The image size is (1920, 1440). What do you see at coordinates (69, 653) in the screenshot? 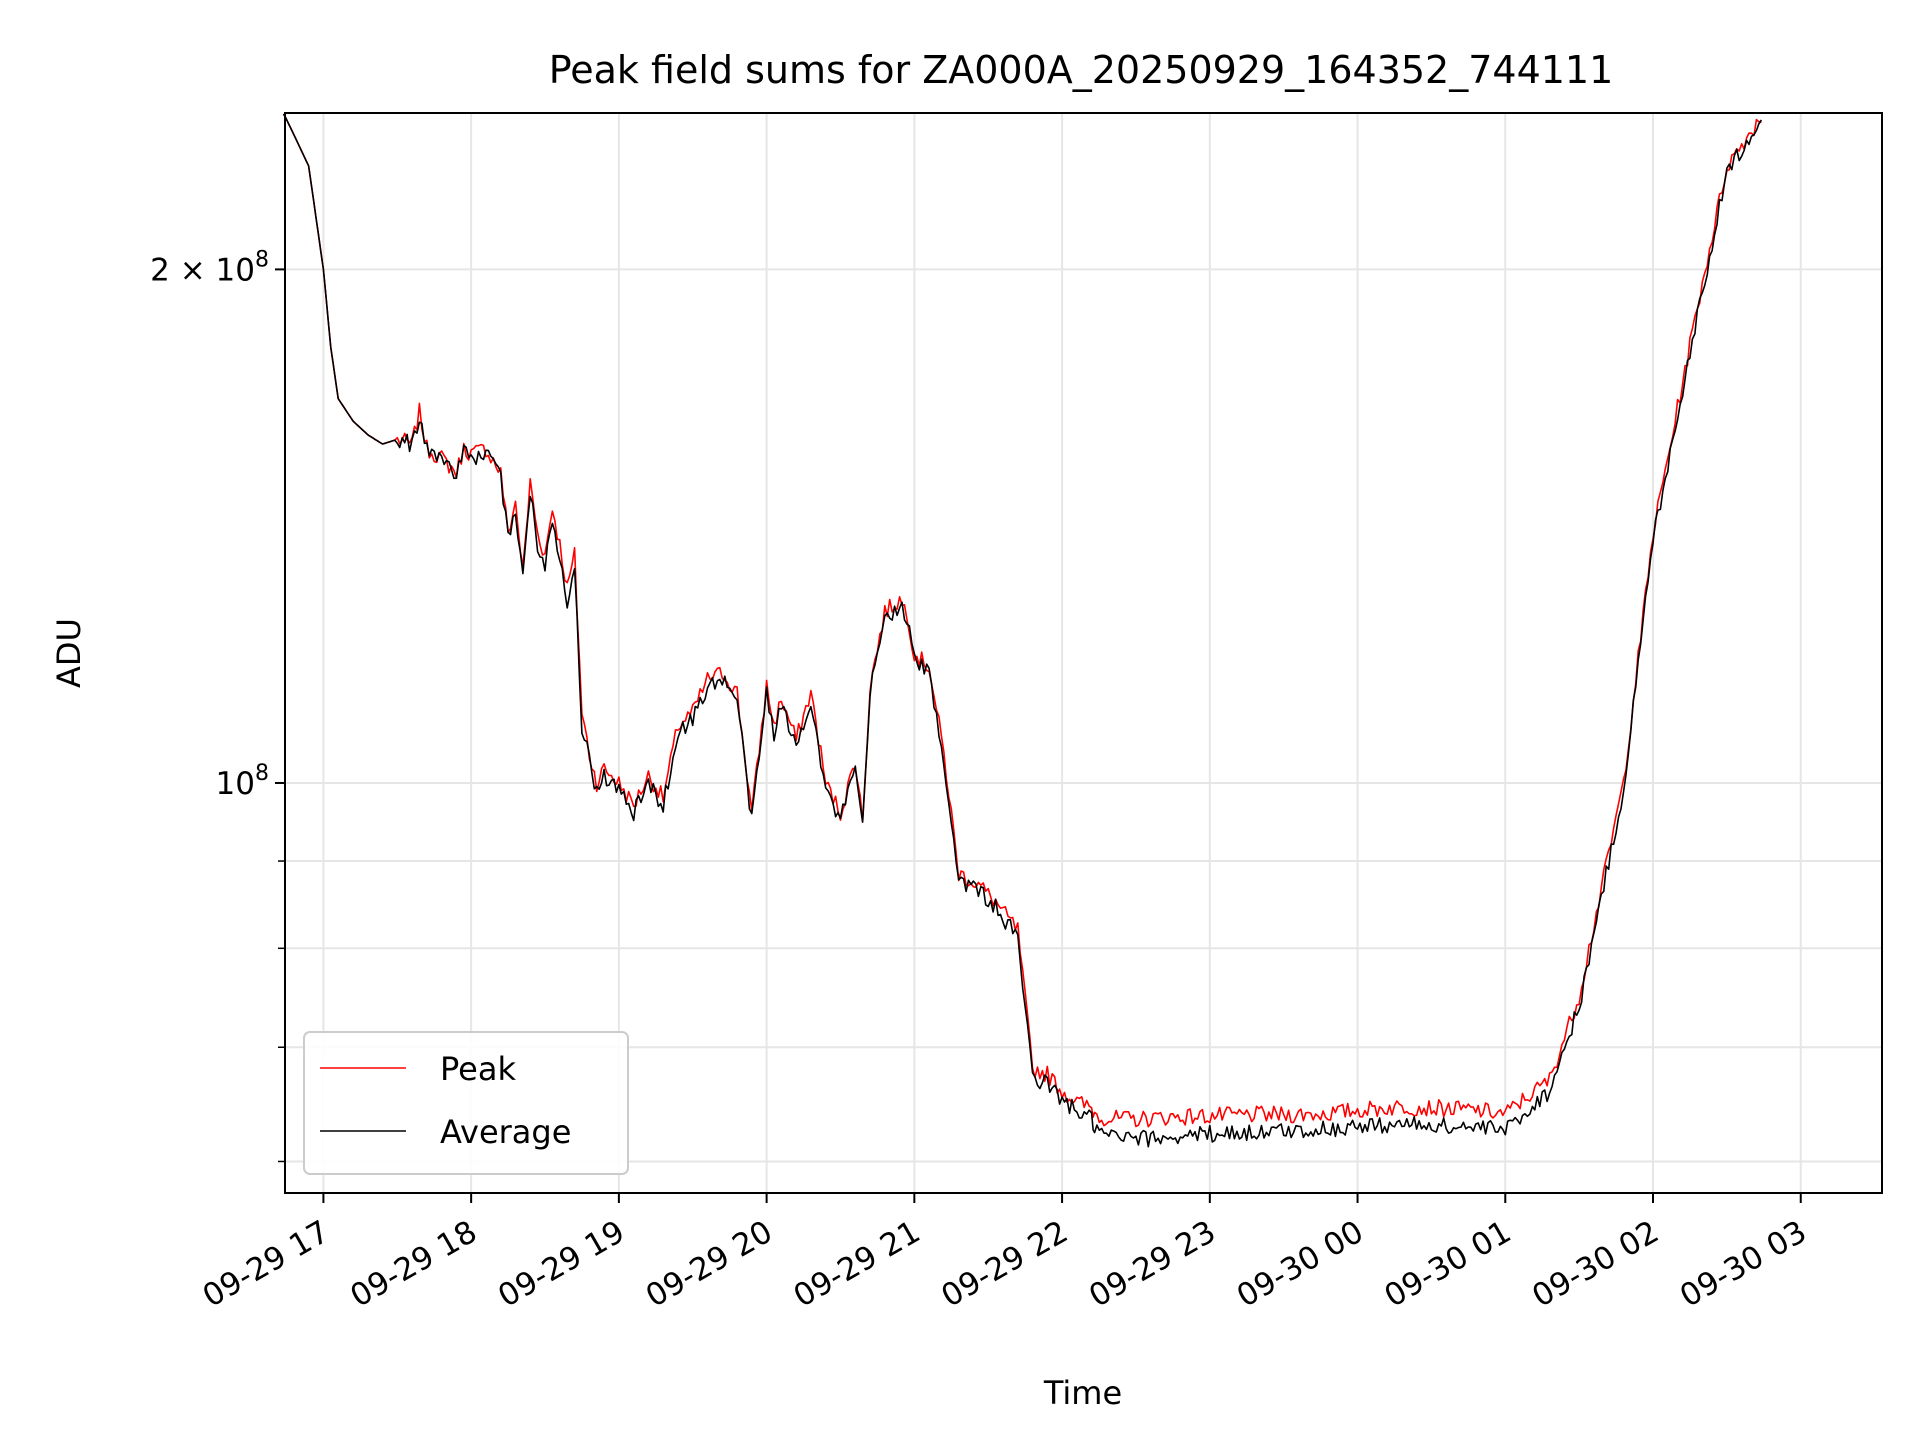
I see `y-axis-label: ADU` at bounding box center [69, 653].